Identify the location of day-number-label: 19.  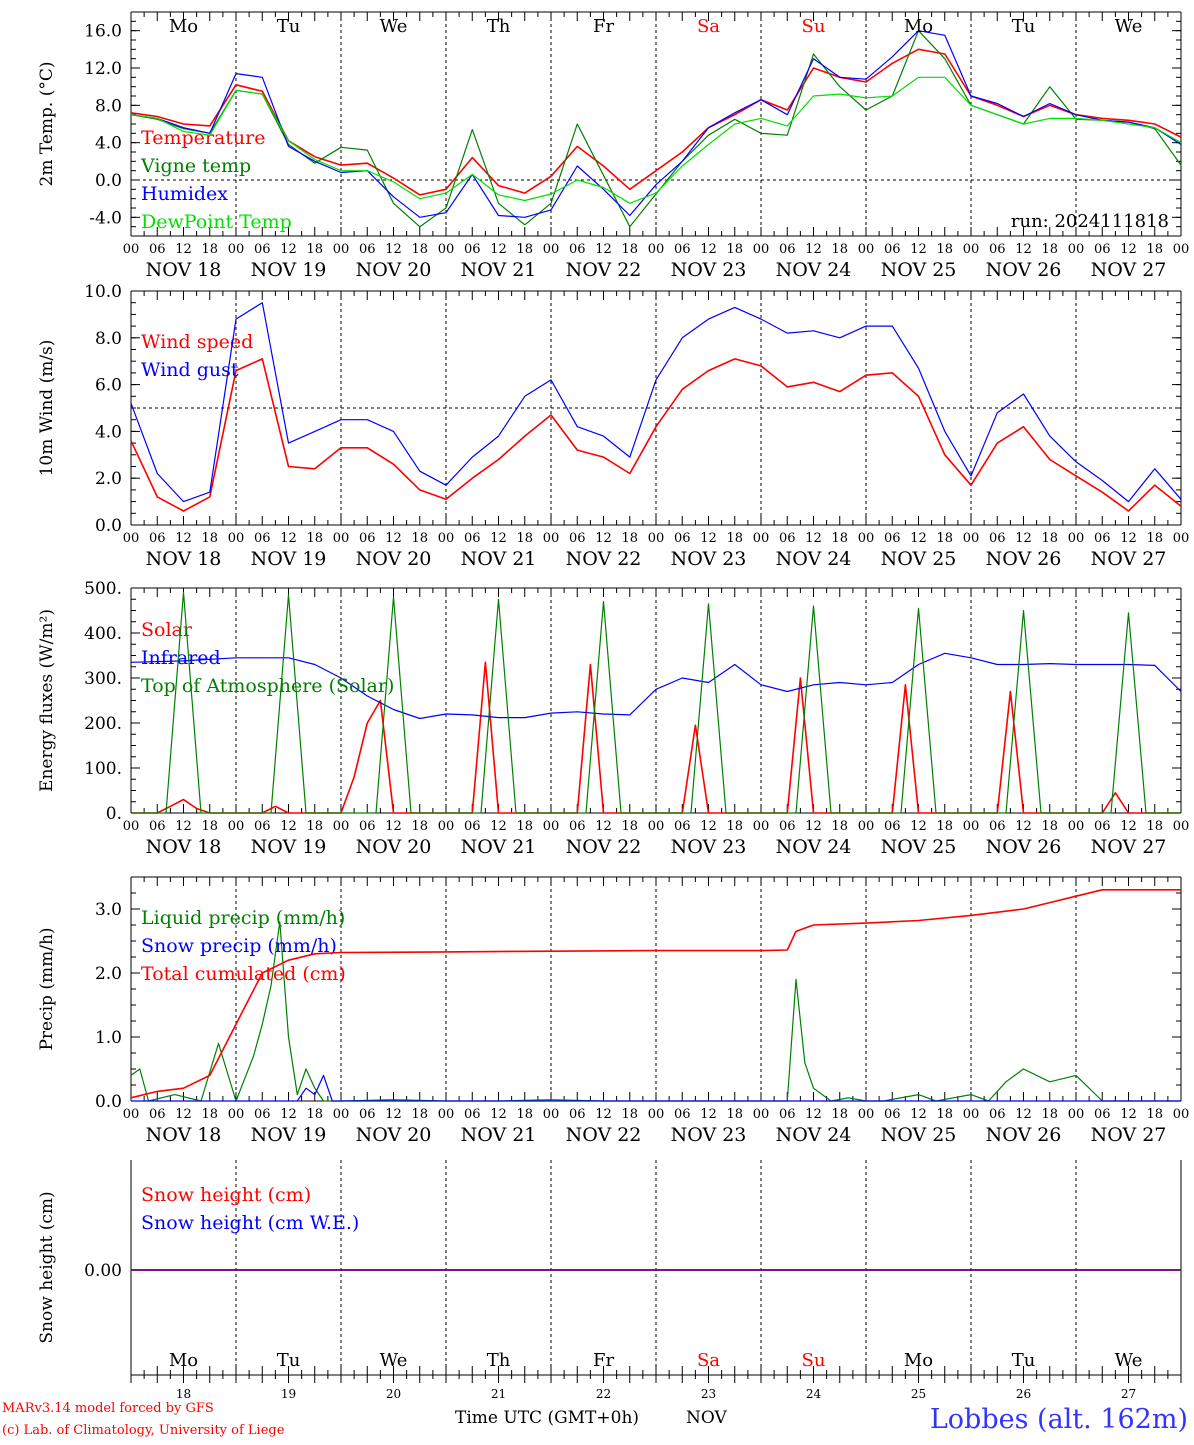
(288, 1394).